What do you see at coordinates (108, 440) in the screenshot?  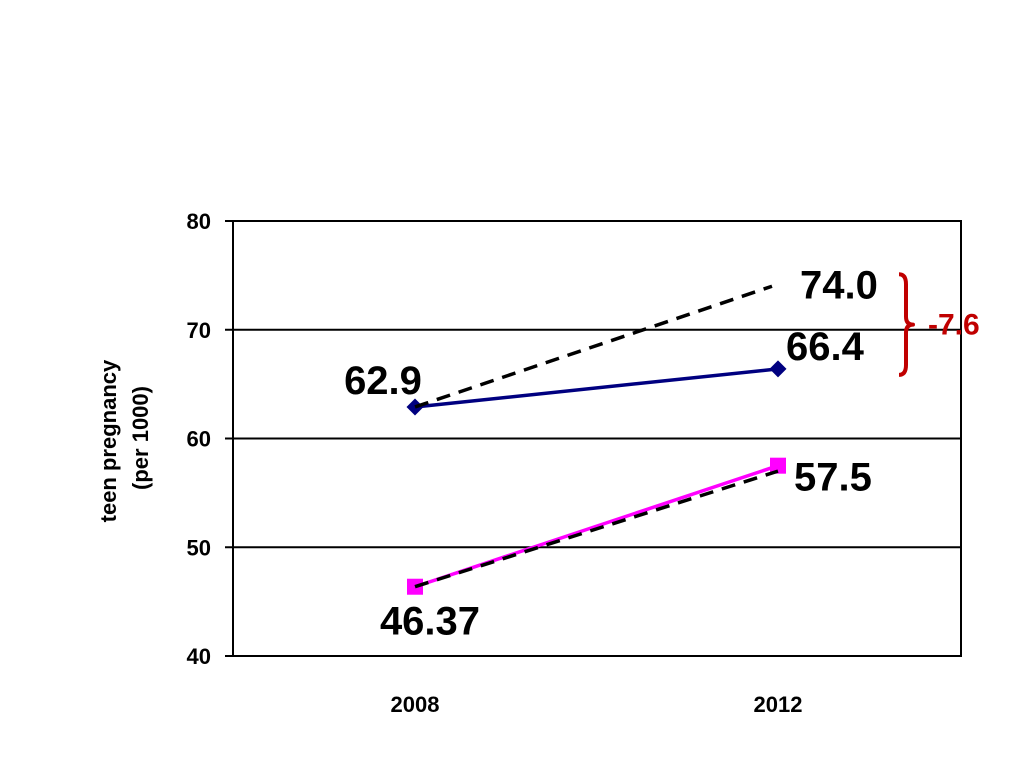 I see `y-axis-title-line1: teen pregnancy` at bounding box center [108, 440].